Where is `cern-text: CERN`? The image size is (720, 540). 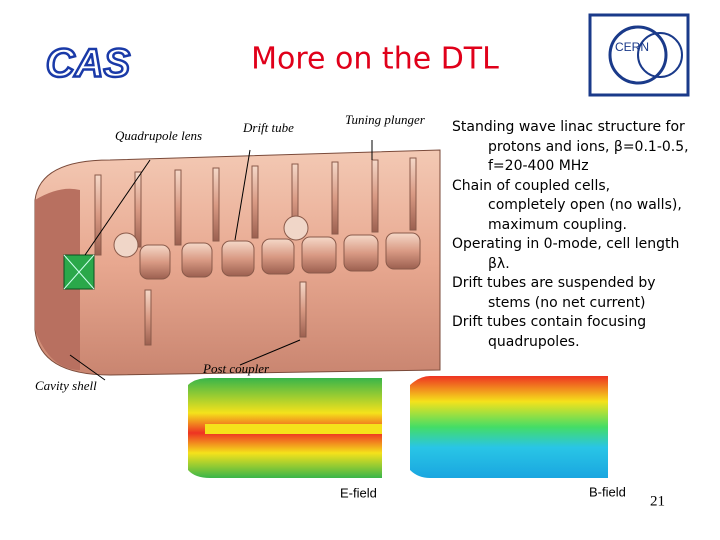
cern-text: CERN is located at coordinates (632, 47).